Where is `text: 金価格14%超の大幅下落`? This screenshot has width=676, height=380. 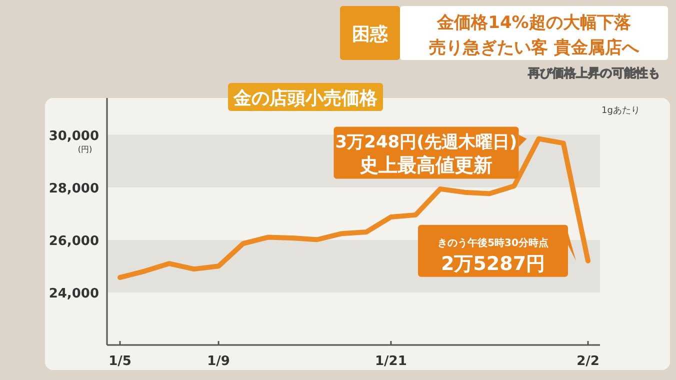 text: 金価格14%超の大幅下落 is located at coordinates (533, 23).